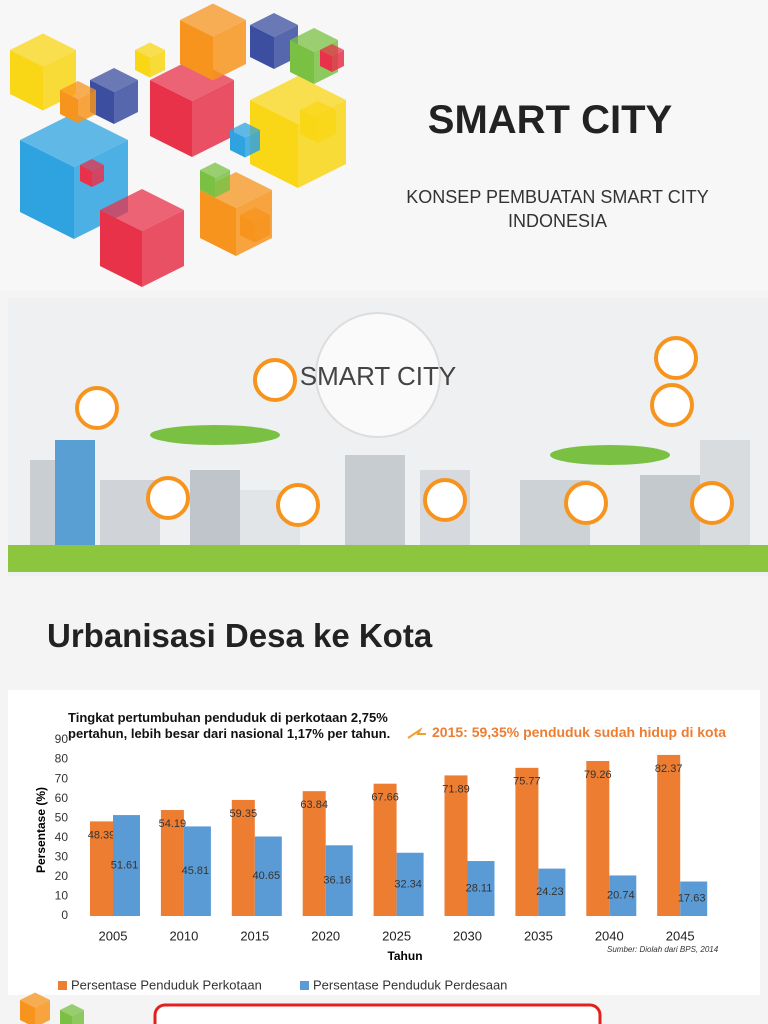 This screenshot has height=1024, width=768. Describe the element at coordinates (62, 798) in the screenshot. I see `y-tick-label: 60` at that location.